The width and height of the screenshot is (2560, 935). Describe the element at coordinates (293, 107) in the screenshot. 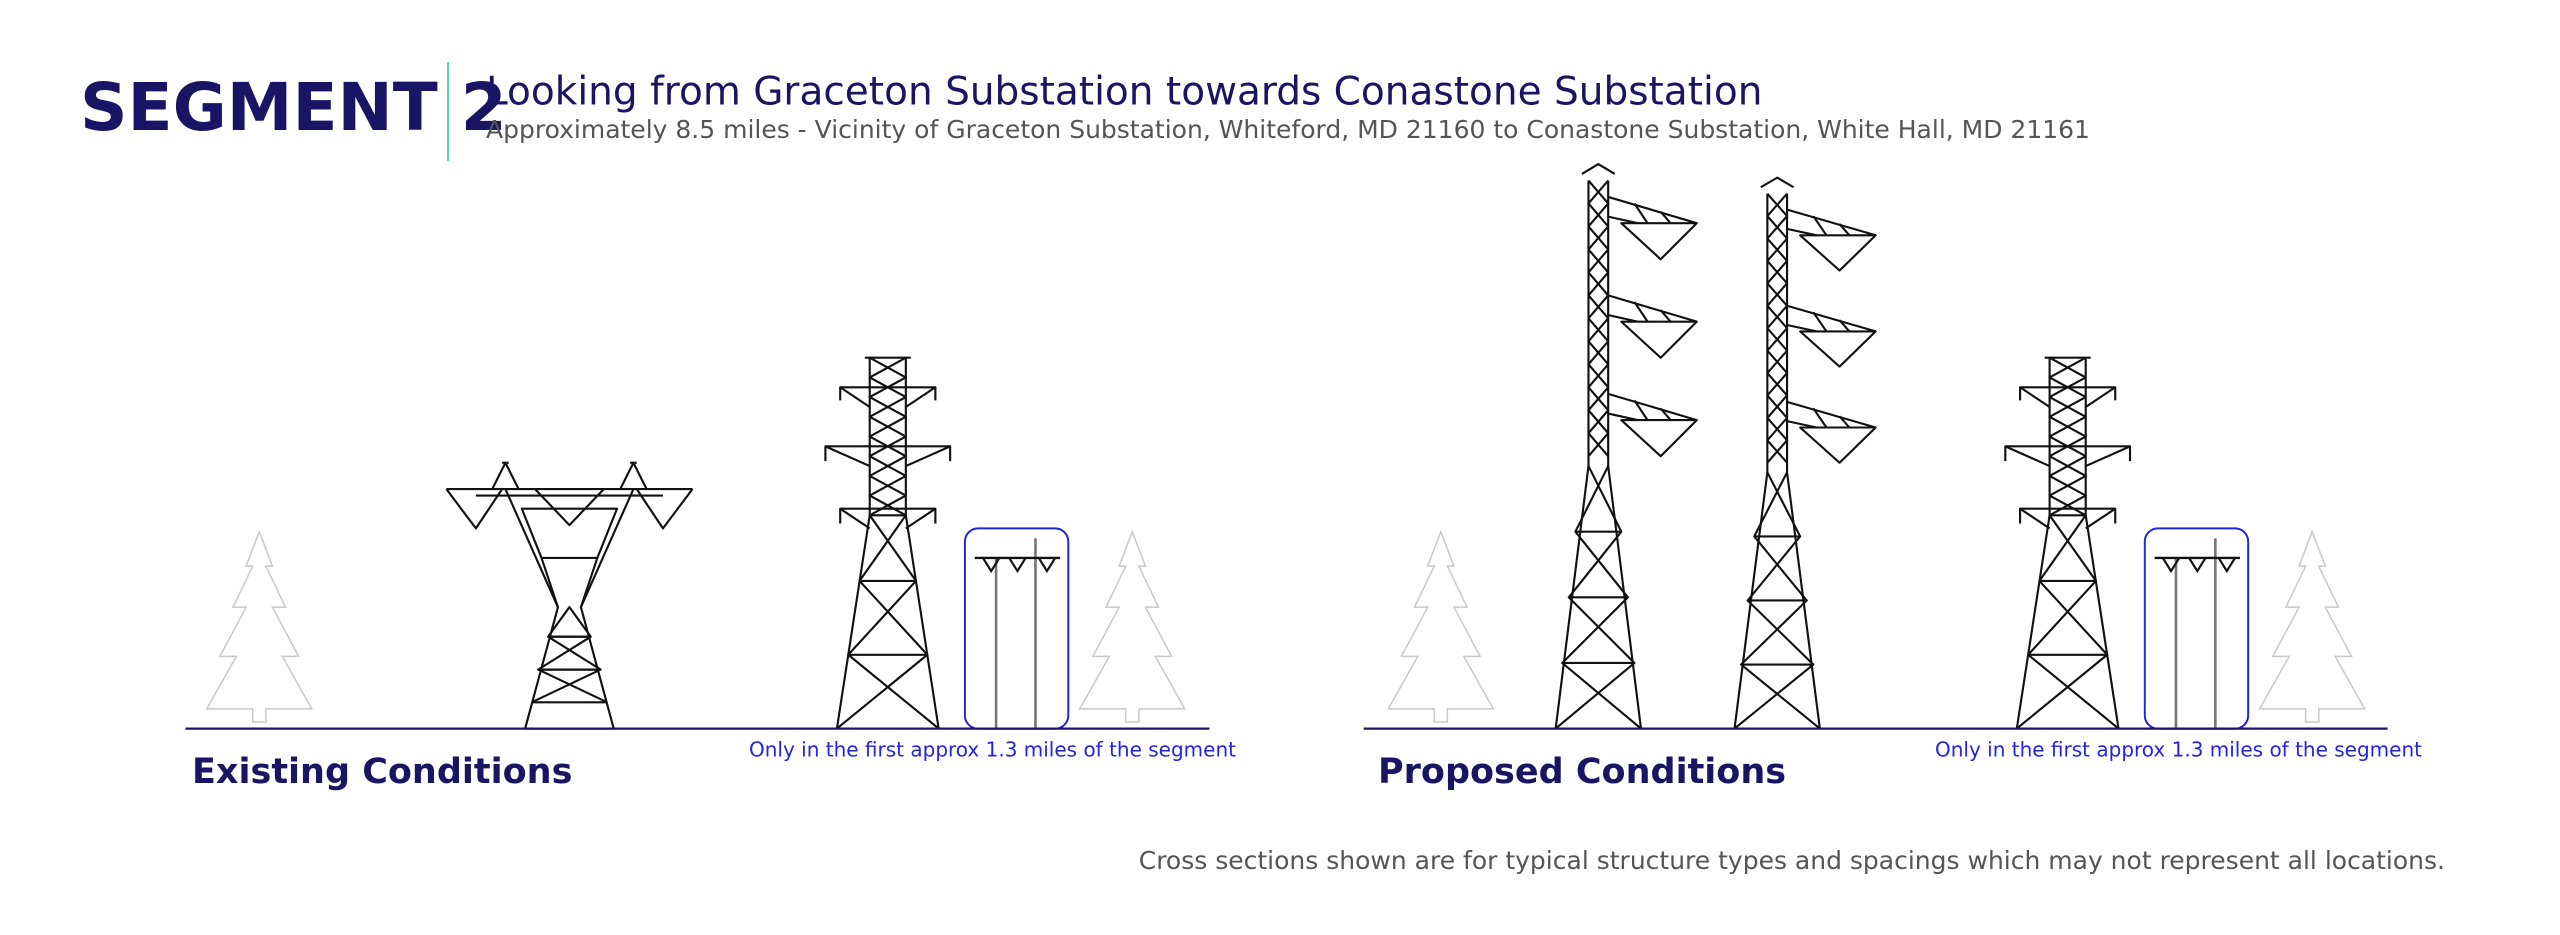

I see `segment-title: SEGMENT 2` at that location.